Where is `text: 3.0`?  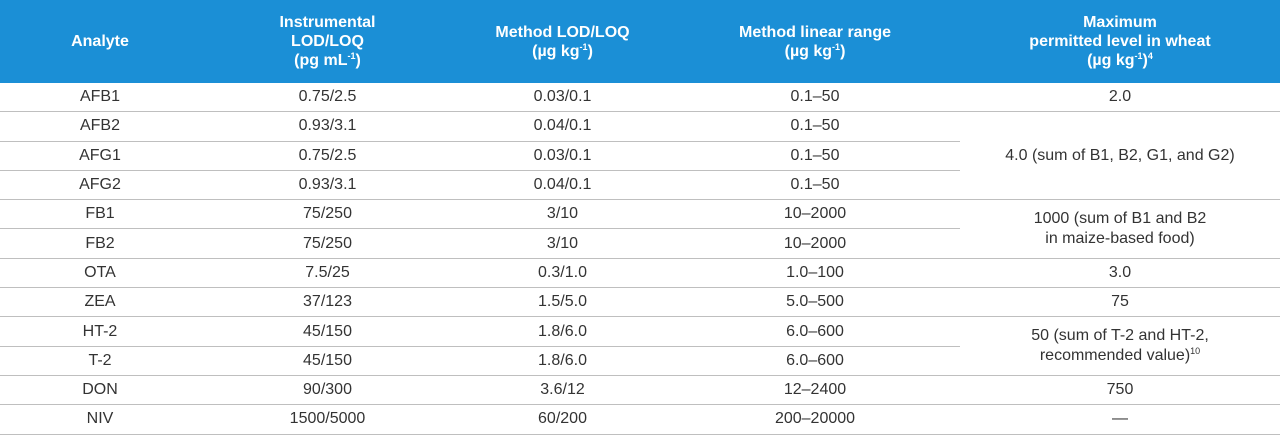 text: 3.0 is located at coordinates (1120, 272).